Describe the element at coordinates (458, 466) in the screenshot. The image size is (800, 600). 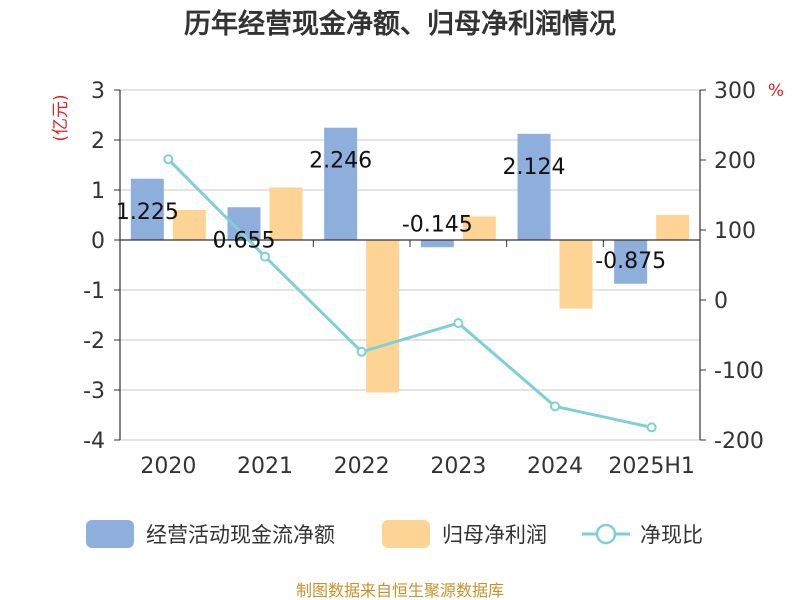
I see `category-label: 2023` at that location.